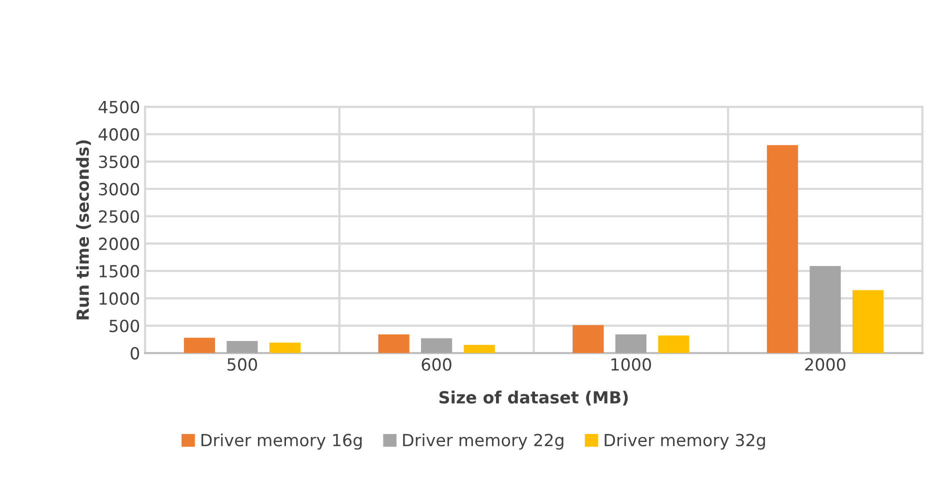  What do you see at coordinates (119, 244) in the screenshot?
I see `y-tick-label: 2000` at bounding box center [119, 244].